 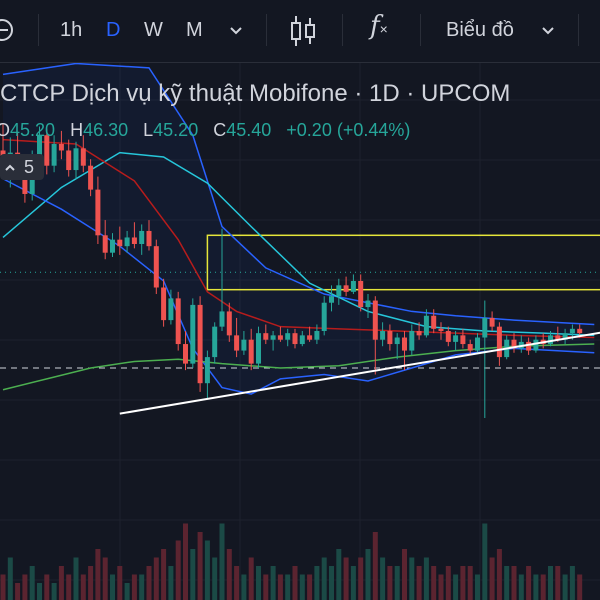 I want to click on high-label: H, so click(x=77, y=130).